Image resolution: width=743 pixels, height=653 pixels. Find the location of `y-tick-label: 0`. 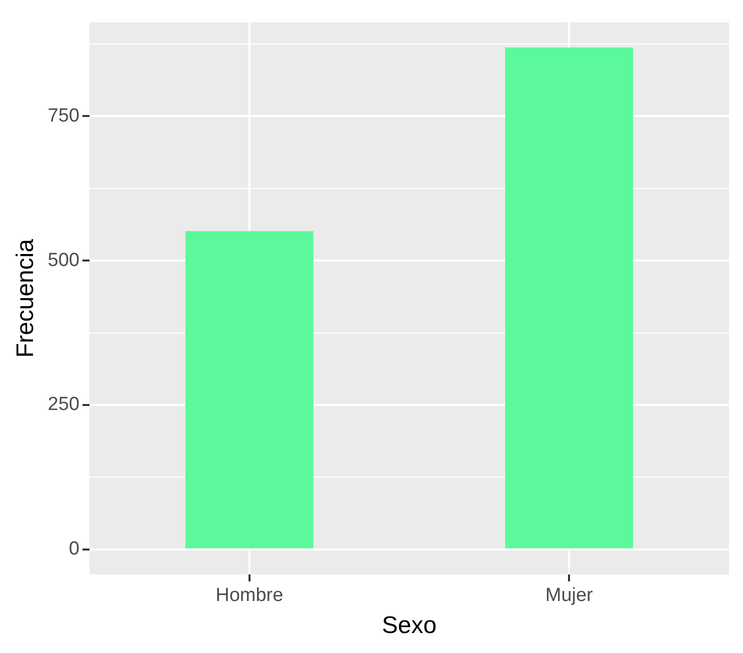

y-tick-label: 0 is located at coordinates (74, 549).